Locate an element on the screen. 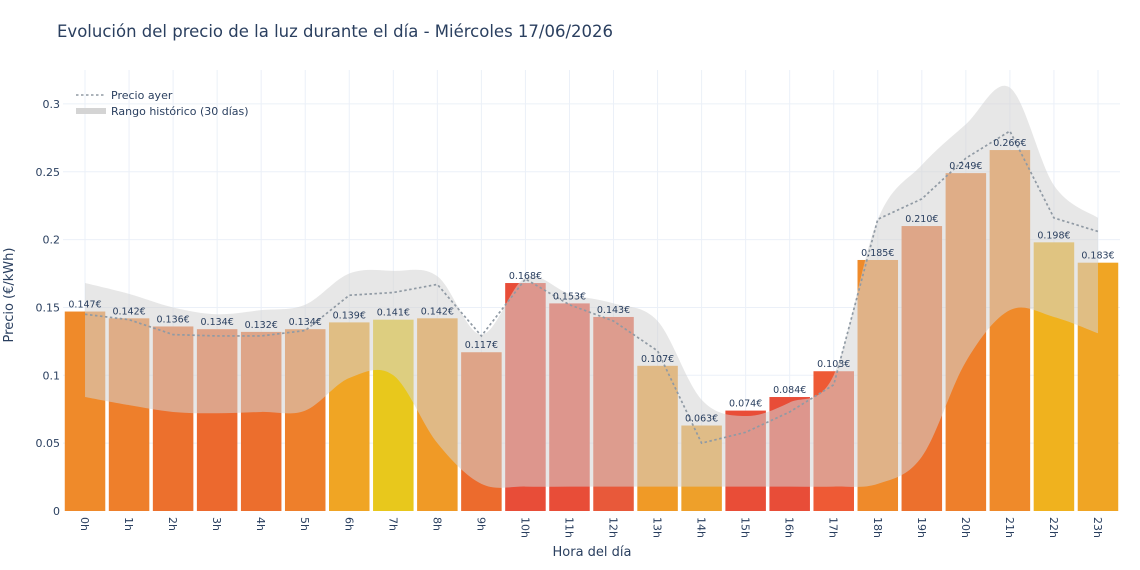 The height and width of the screenshot is (570, 1140). x-tick-label: 5h is located at coordinates (304, 524).